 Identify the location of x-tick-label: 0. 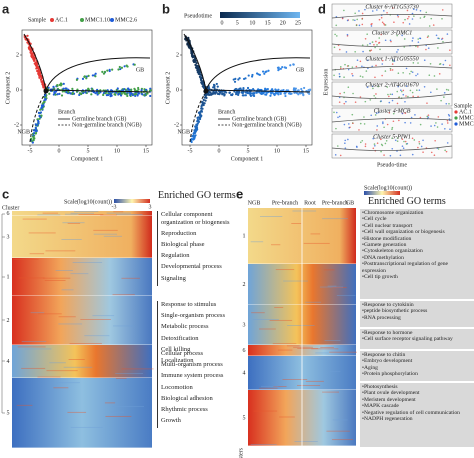
(59, 151).